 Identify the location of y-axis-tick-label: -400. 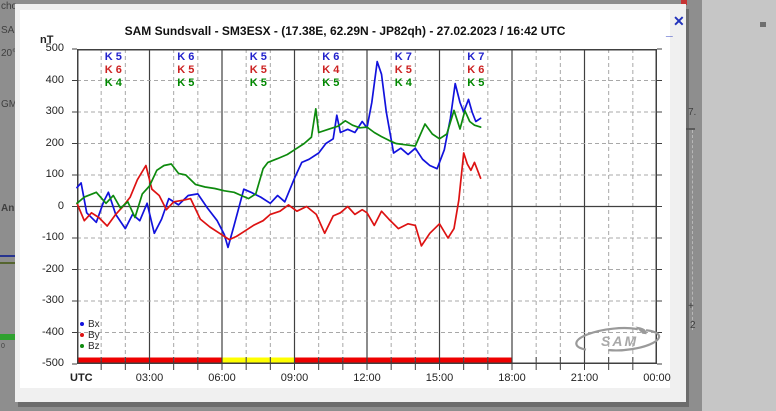
(52, 331).